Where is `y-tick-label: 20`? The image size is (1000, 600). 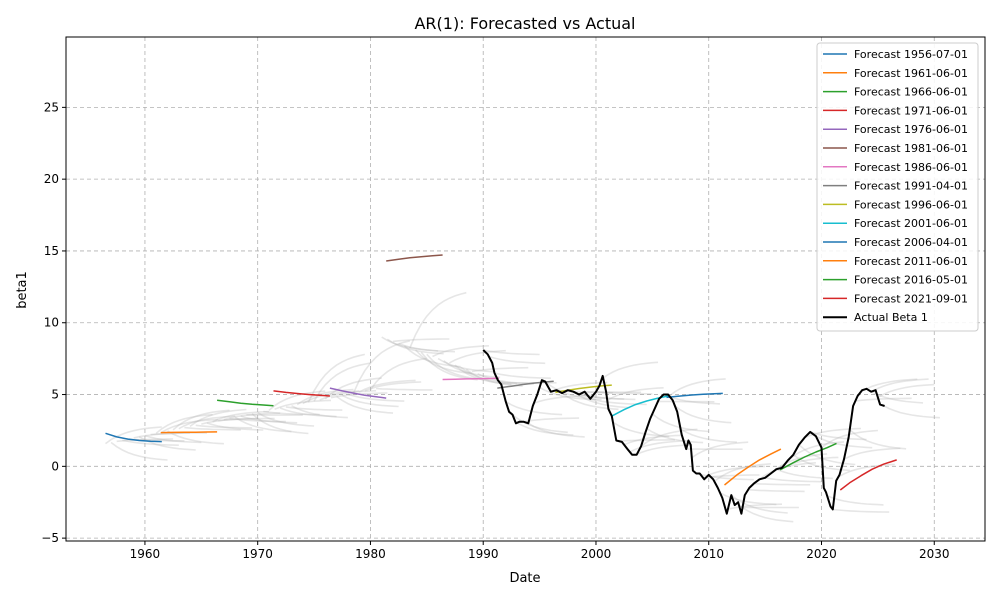
y-tick-label: 20 is located at coordinates (51, 179).